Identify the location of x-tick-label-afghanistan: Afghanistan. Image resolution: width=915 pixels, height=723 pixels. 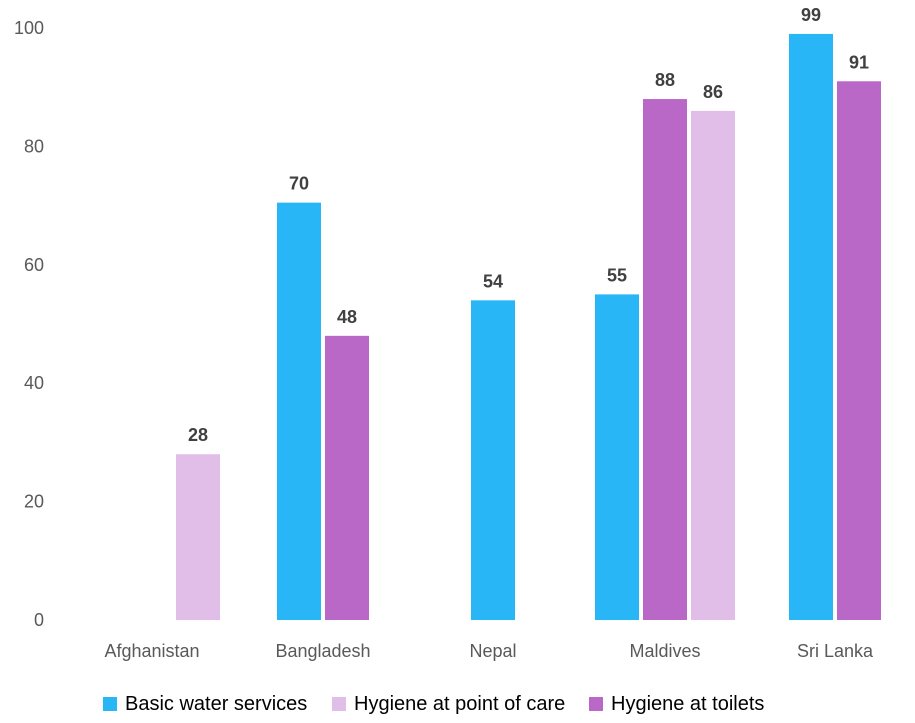
(151, 651).